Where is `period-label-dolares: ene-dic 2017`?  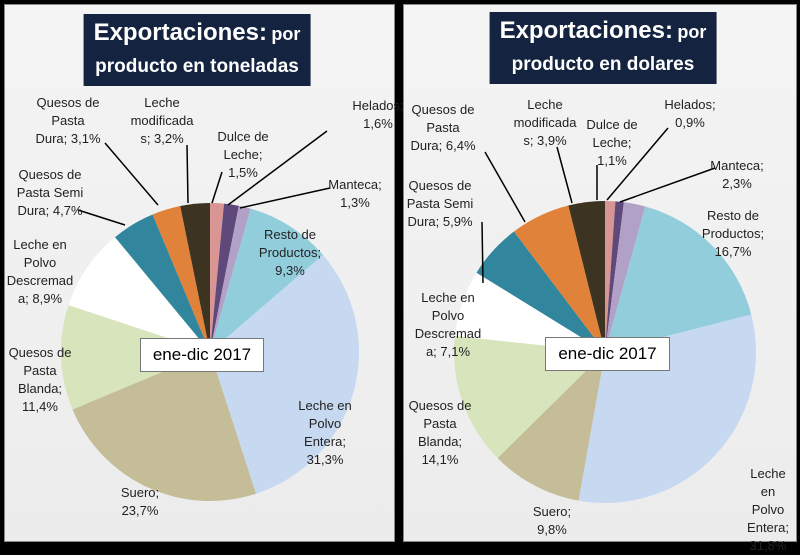
period-label-dolares: ene-dic 2017 is located at coordinates (607, 354).